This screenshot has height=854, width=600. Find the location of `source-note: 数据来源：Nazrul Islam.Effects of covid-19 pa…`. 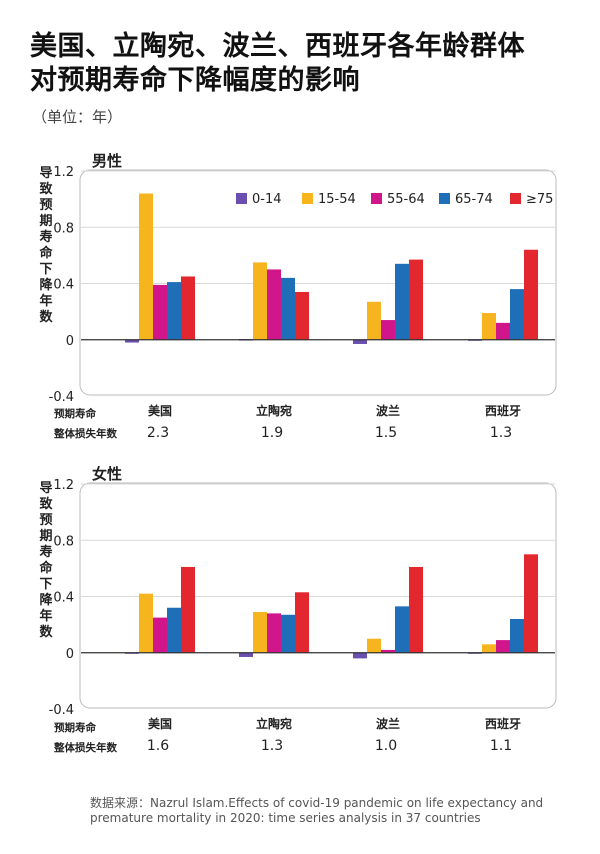

source-note: 数据来源：Nazrul Islam.Effects of covid-19 pa… is located at coordinates (317, 810).